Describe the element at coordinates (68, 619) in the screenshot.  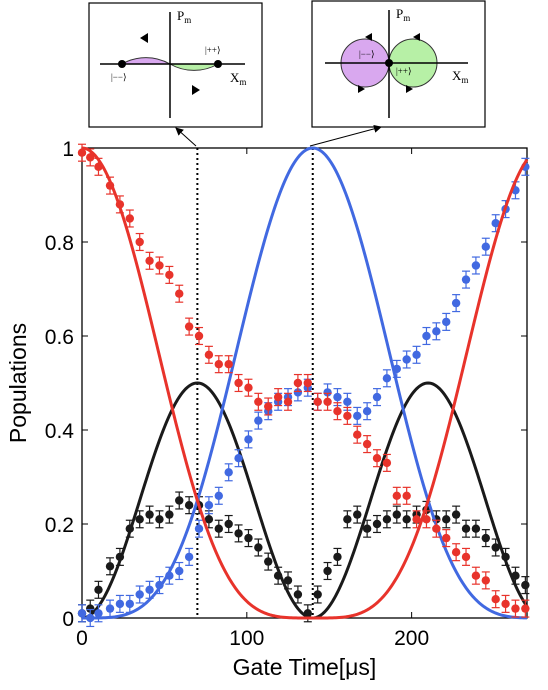
I see `y-tick-label: 0` at that location.